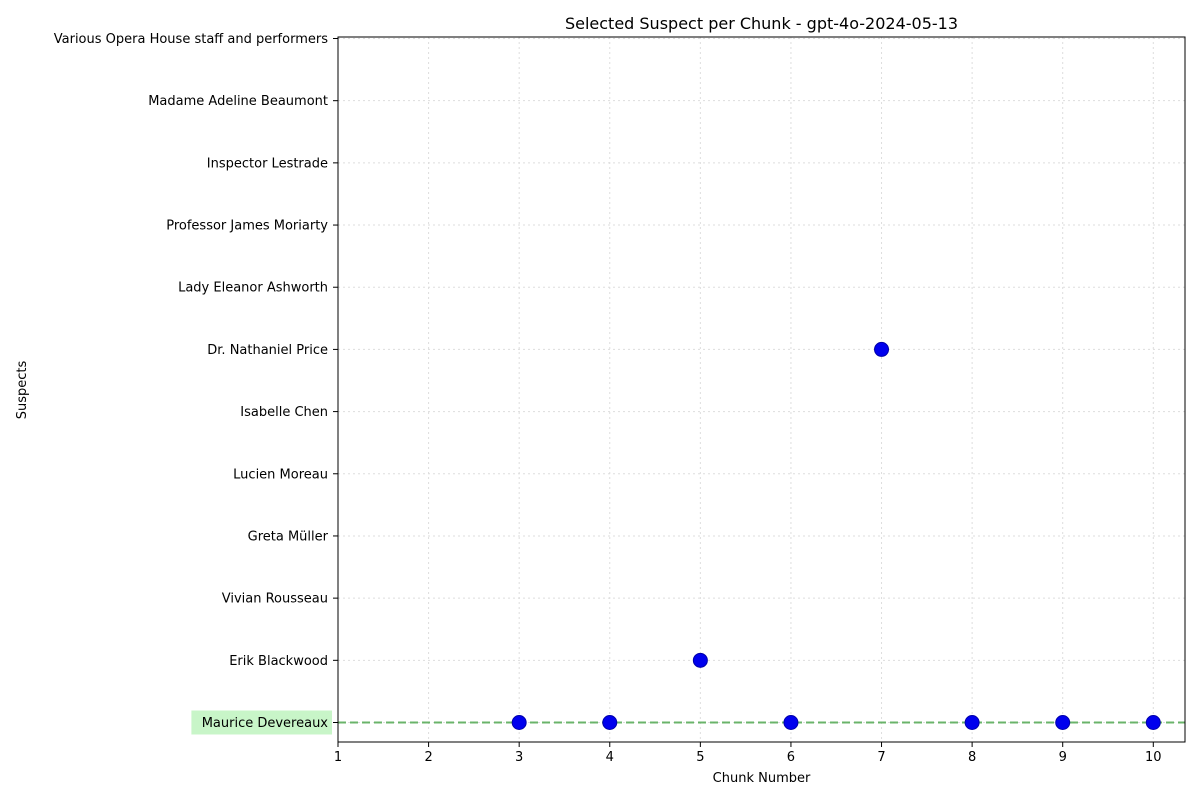 This screenshot has width=1200, height=804. I want to click on x-tick-label: 2, so click(428, 757).